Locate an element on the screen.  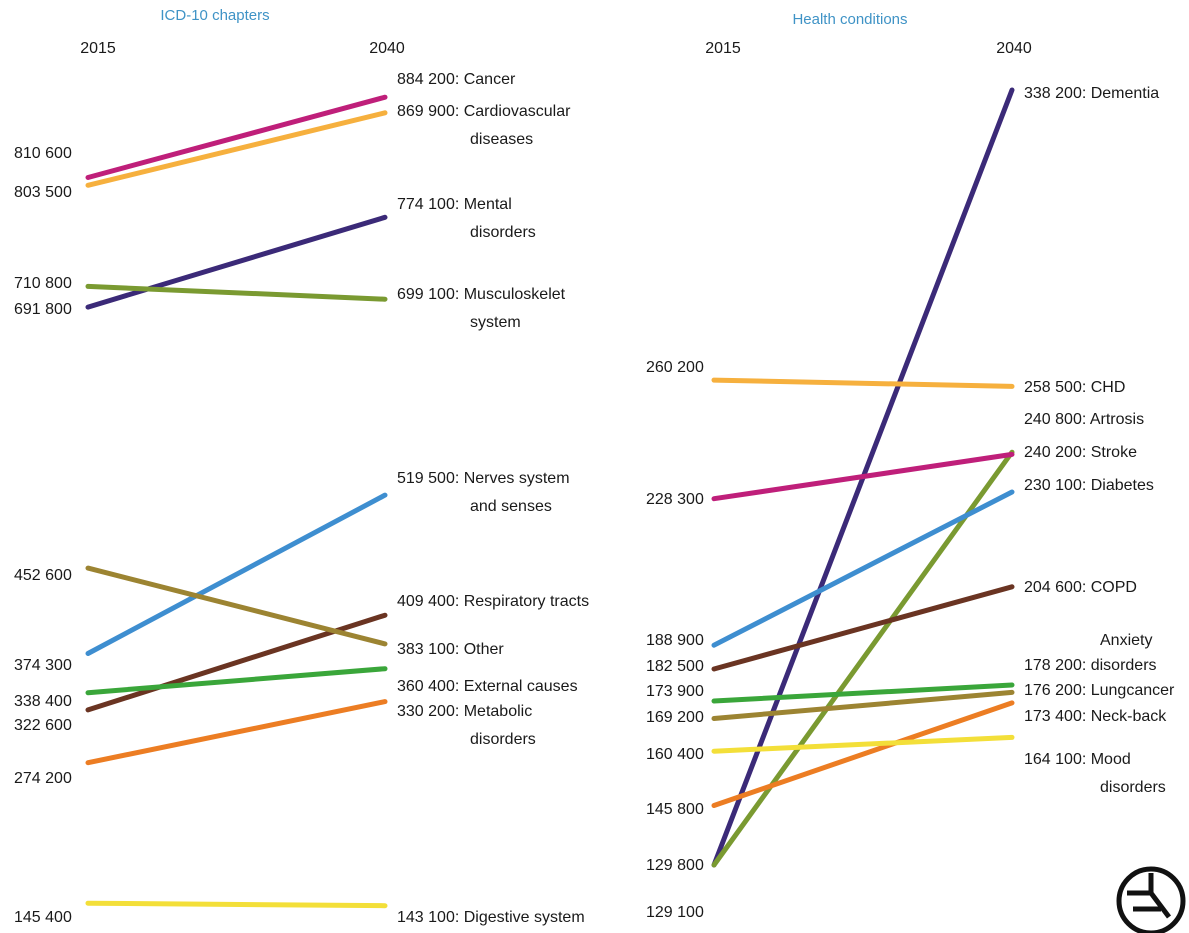
start-value-label: 810 600 is located at coordinates (43, 153).